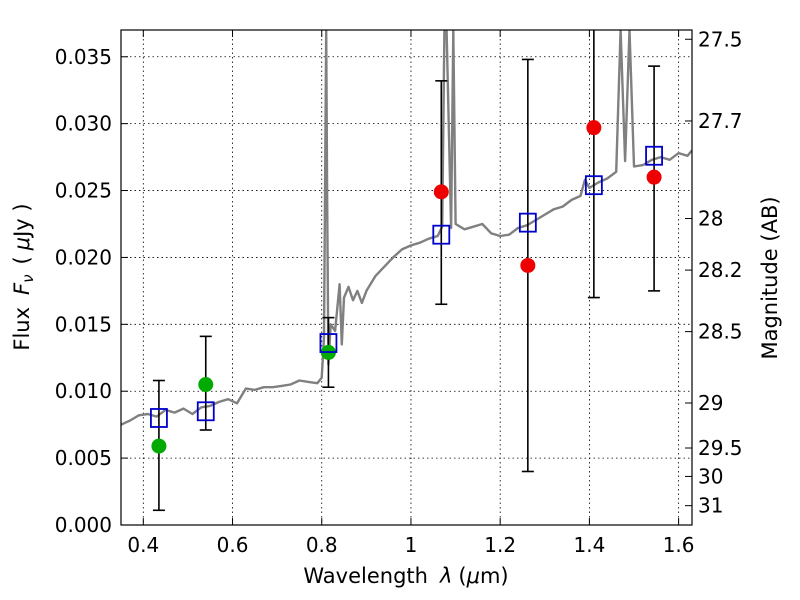  Describe the element at coordinates (710, 403) in the screenshot. I see `y2-tick-label: 29` at that location.